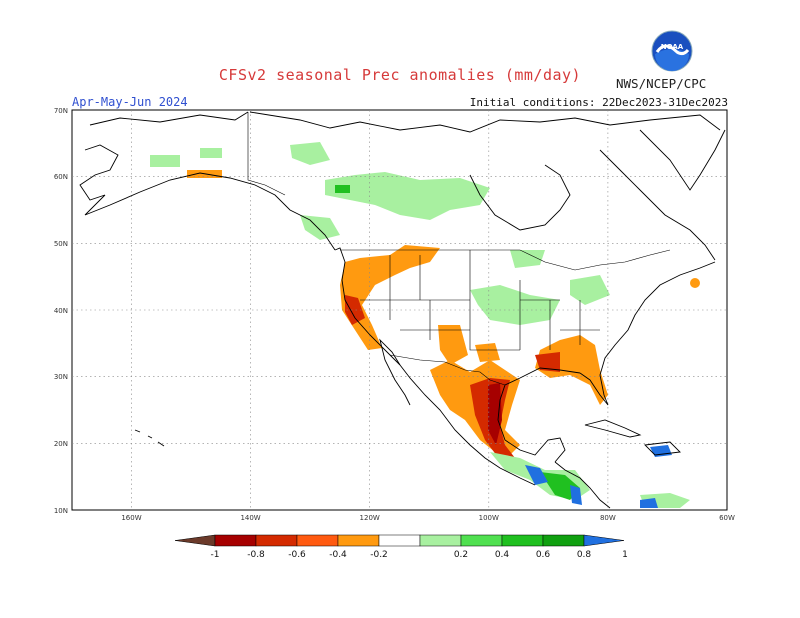 The image size is (800, 618). What do you see at coordinates (539, 415) in the screenshot?
I see `coast-gulf` at bounding box center [539, 415].